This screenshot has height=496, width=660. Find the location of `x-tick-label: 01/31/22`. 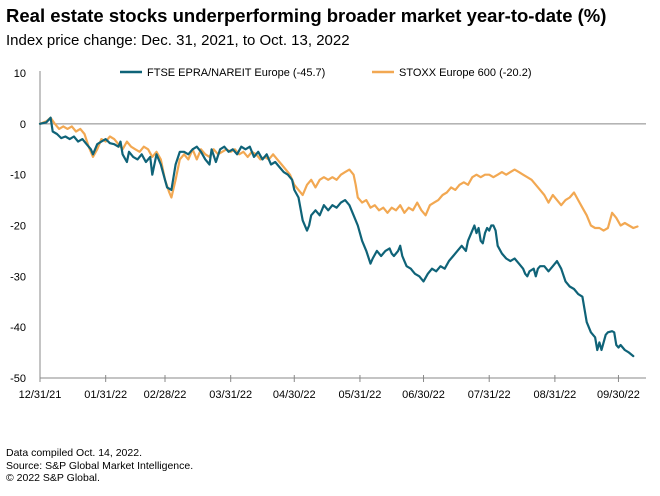

x-tick-label: 01/31/22 is located at coordinates (105, 395).